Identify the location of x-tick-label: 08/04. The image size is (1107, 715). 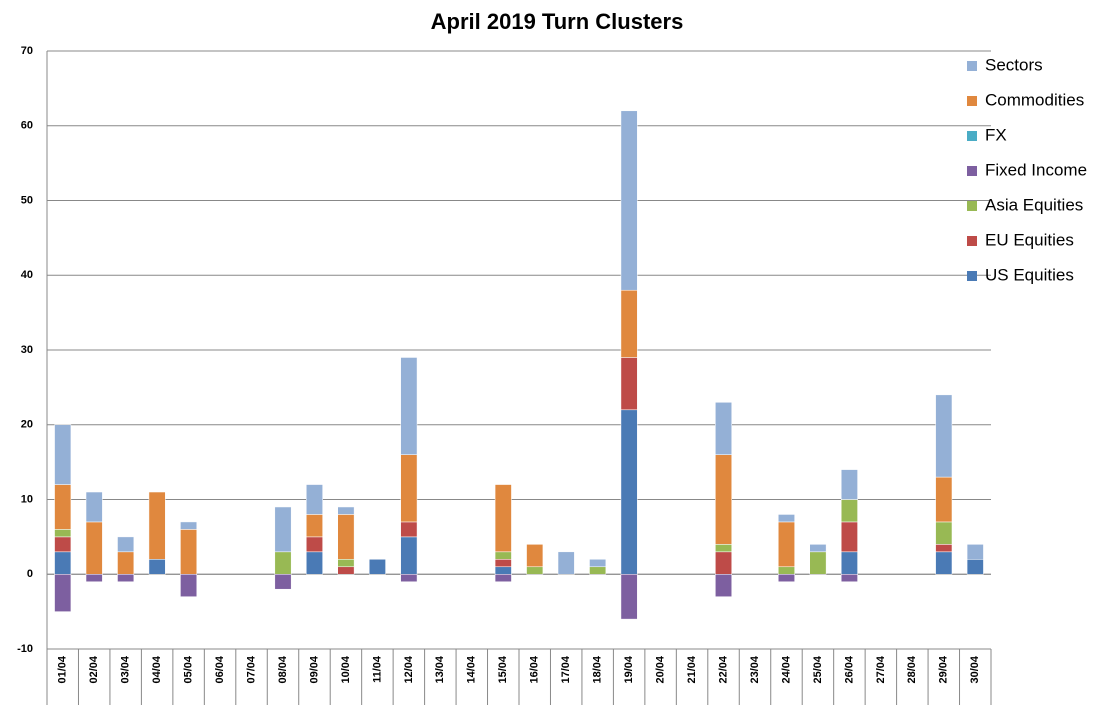
(283, 669).